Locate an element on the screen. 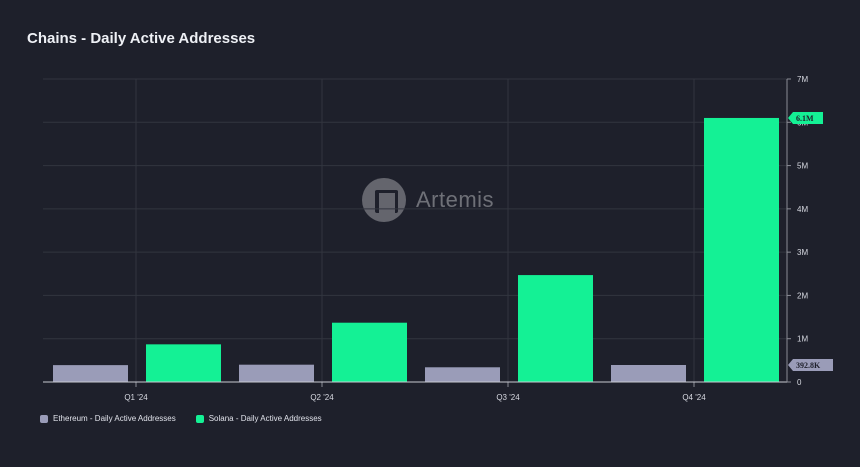 The width and height of the screenshot is (860, 467). y-tick-label: 1M is located at coordinates (802, 339).